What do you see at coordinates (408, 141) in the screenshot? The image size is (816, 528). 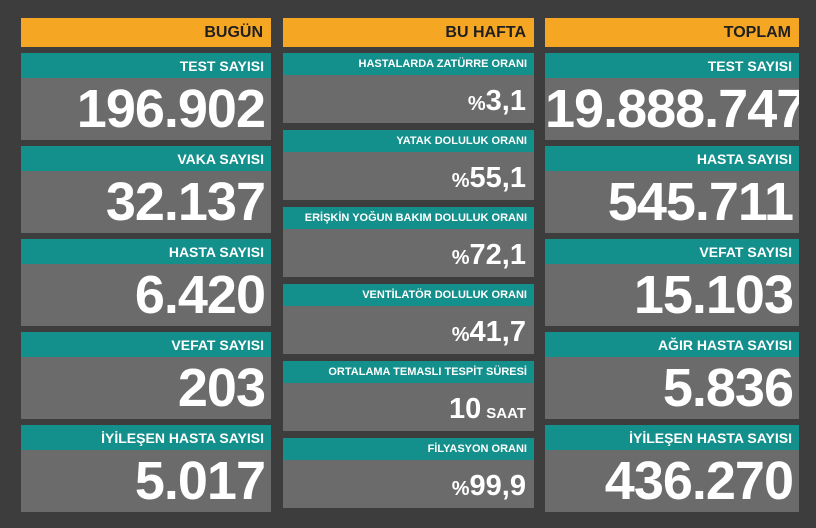 I see `week-bed-label: YATAK DOLULUK ORANI` at bounding box center [408, 141].